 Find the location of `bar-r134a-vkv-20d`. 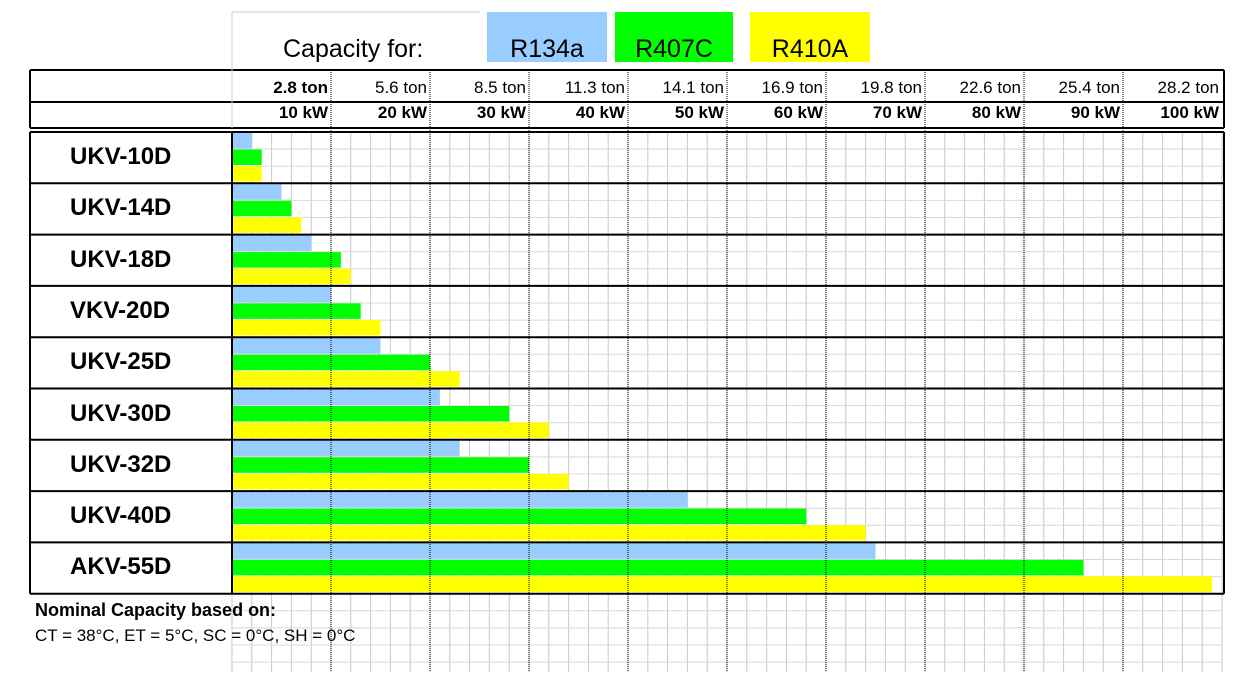

bar-r134a-vkv-20d is located at coordinates (281, 294).